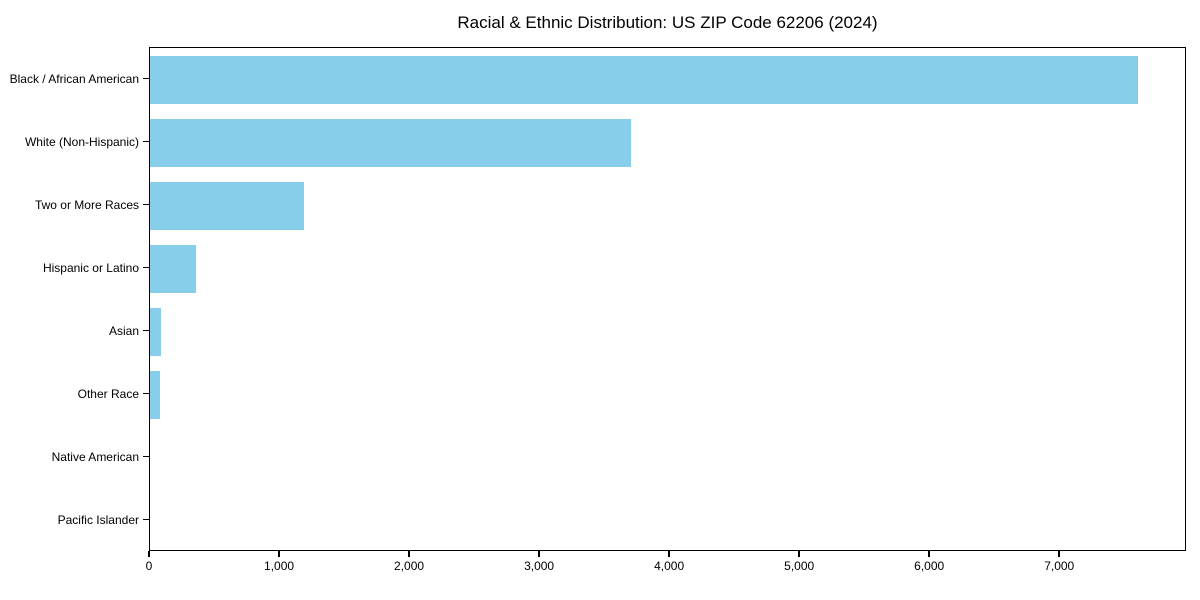 This screenshot has height=600, width=1200. What do you see at coordinates (81, 141) in the screenshot?
I see `y-tick-label: White (Non-Hispanic)` at bounding box center [81, 141].